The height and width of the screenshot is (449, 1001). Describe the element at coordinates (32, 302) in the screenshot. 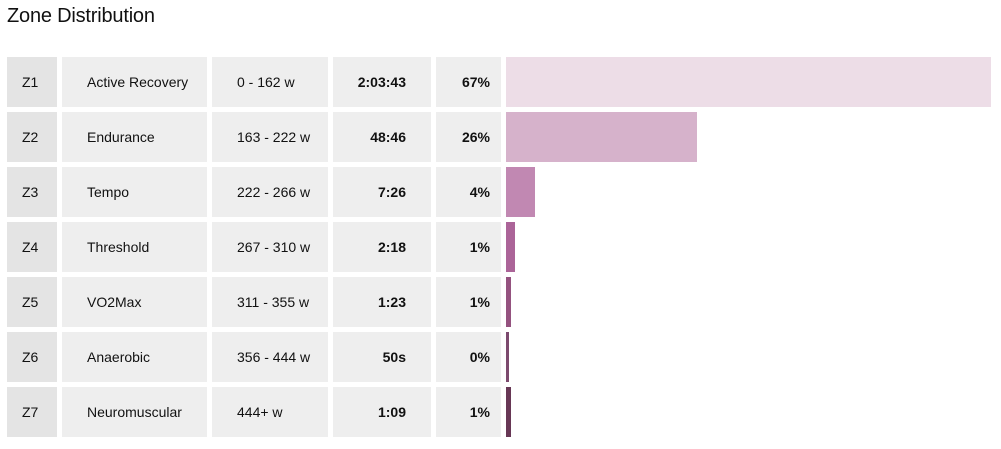

I see `zone-label: Z5` at that location.